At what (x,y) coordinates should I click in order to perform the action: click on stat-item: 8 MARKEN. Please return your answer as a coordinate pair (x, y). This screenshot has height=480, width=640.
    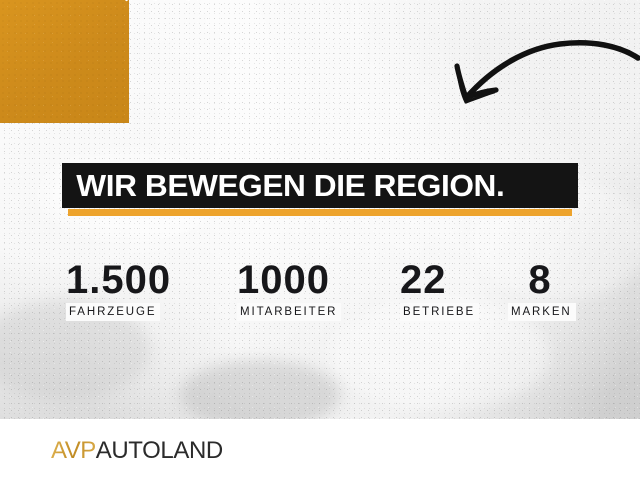
    Looking at the image, I should click on (542, 289).